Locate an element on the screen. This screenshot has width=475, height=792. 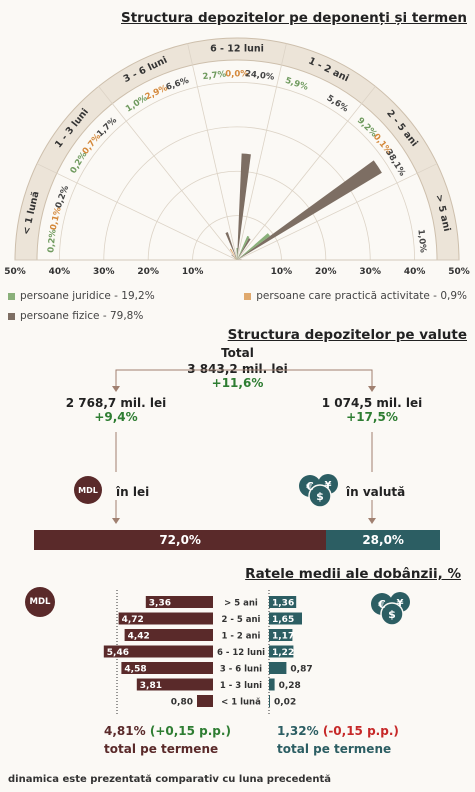
rates-value-mdl: 4,72 is located at coordinates (133, 620).